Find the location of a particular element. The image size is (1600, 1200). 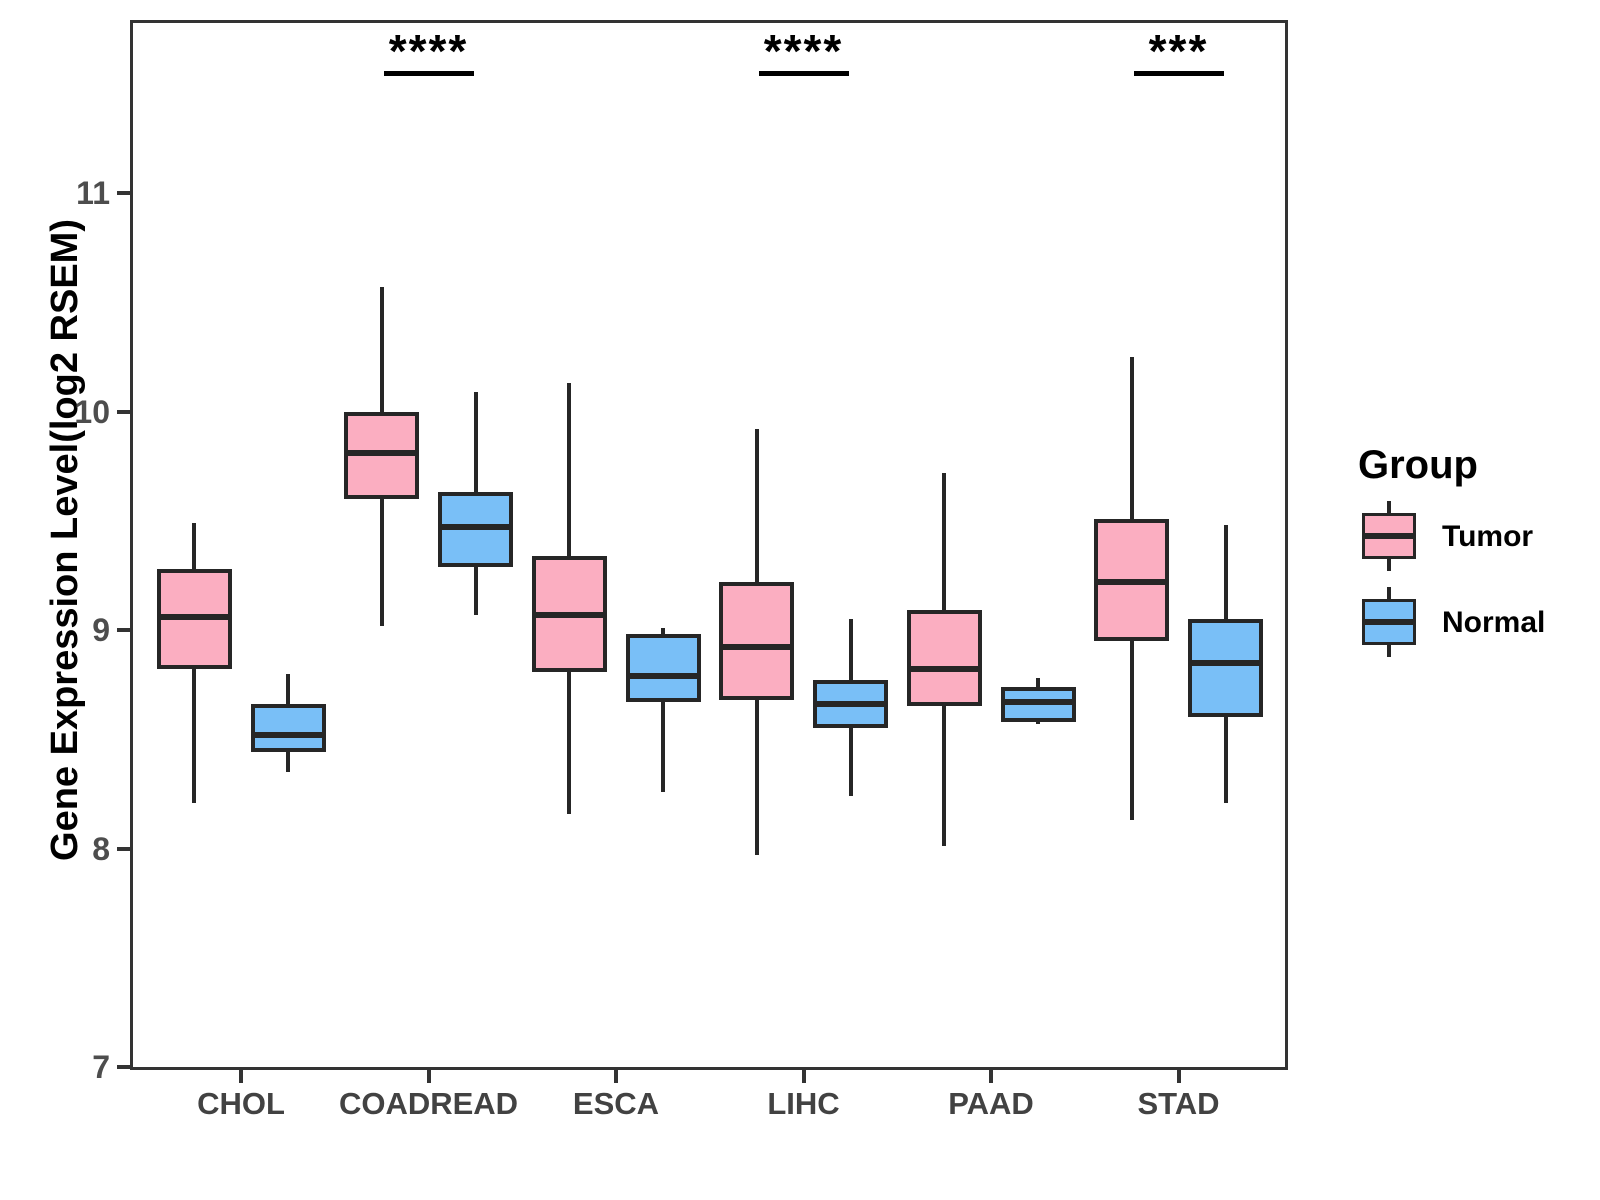

y-axis-tick-label: 11 is located at coordinates (93, 193).